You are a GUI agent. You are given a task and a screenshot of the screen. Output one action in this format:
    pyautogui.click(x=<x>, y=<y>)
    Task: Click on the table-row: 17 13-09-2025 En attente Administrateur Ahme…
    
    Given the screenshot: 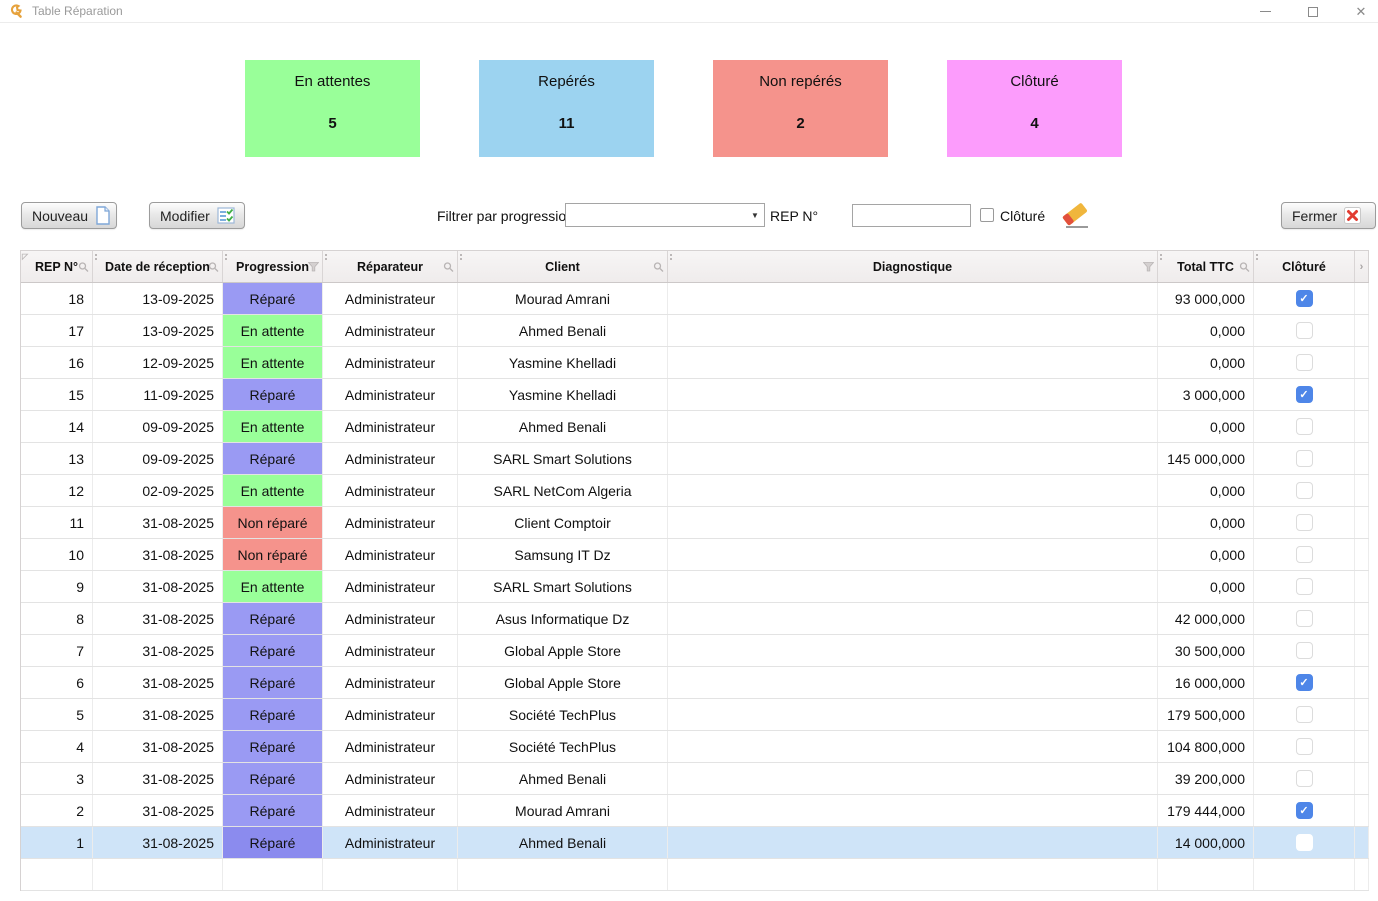 What is the action you would take?
    pyautogui.click(x=695, y=331)
    